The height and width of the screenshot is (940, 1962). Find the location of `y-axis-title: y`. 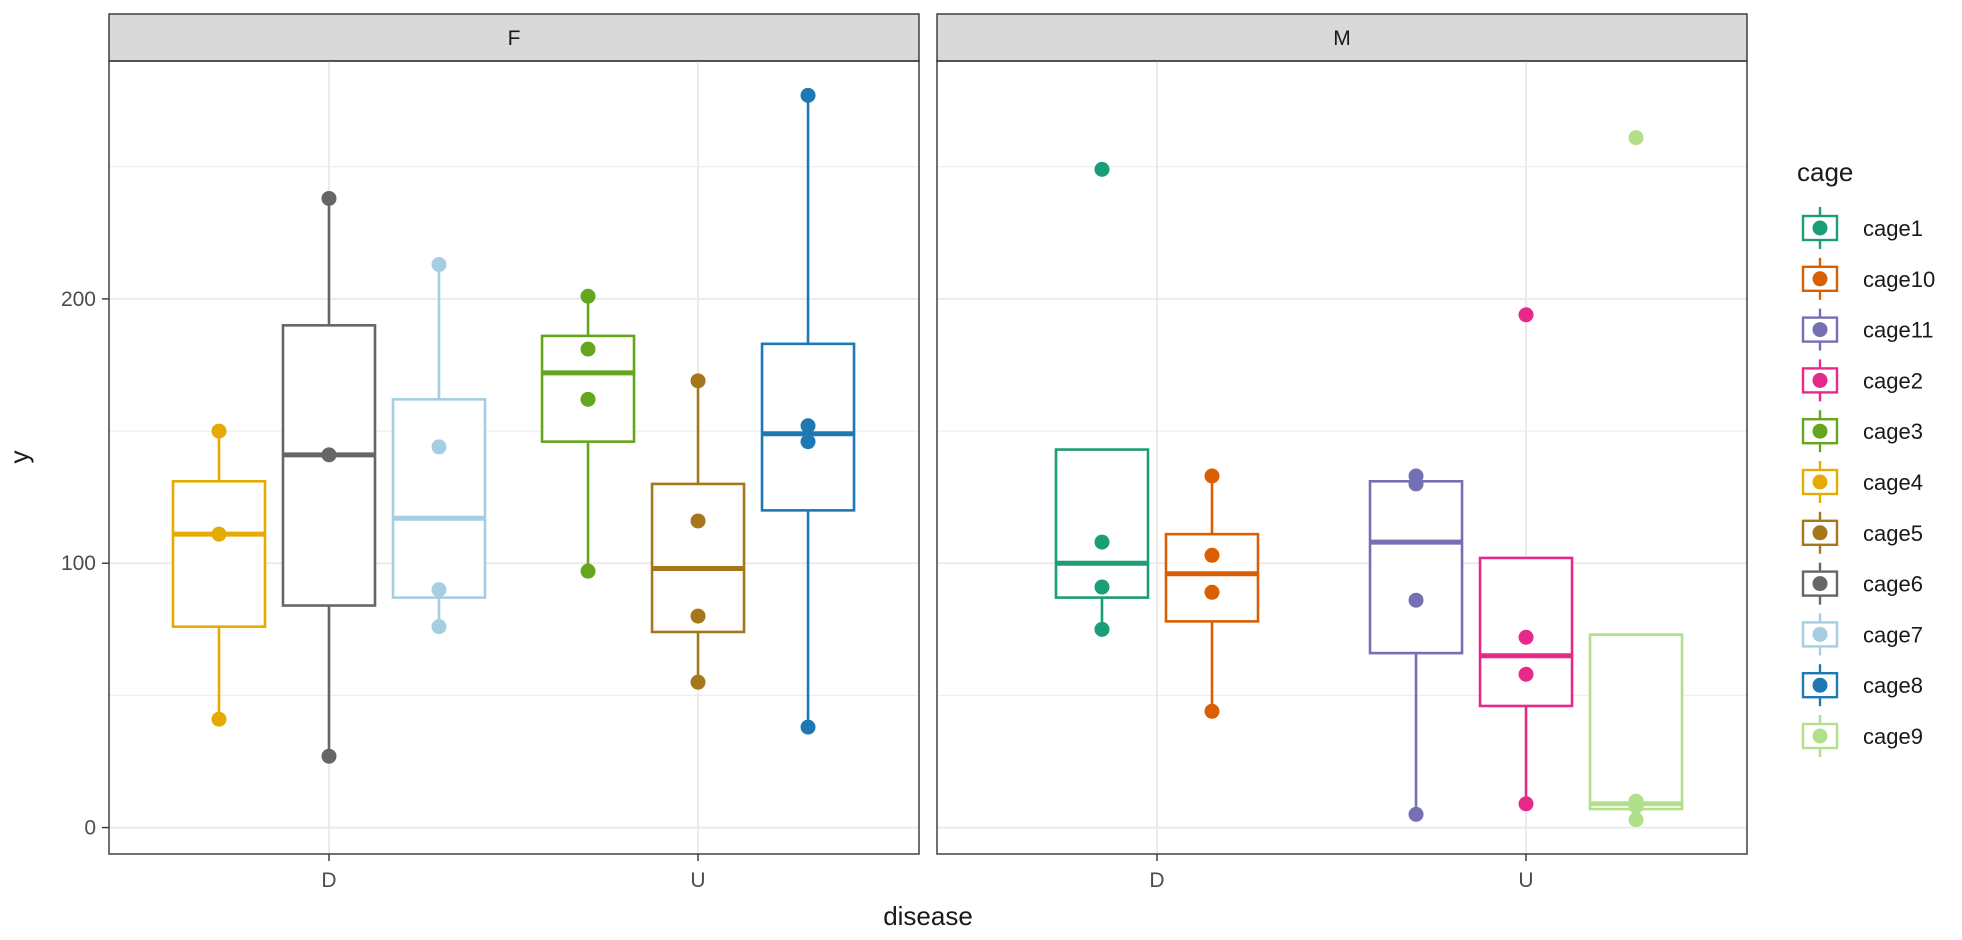

y-axis-title: y is located at coordinates (19, 457).